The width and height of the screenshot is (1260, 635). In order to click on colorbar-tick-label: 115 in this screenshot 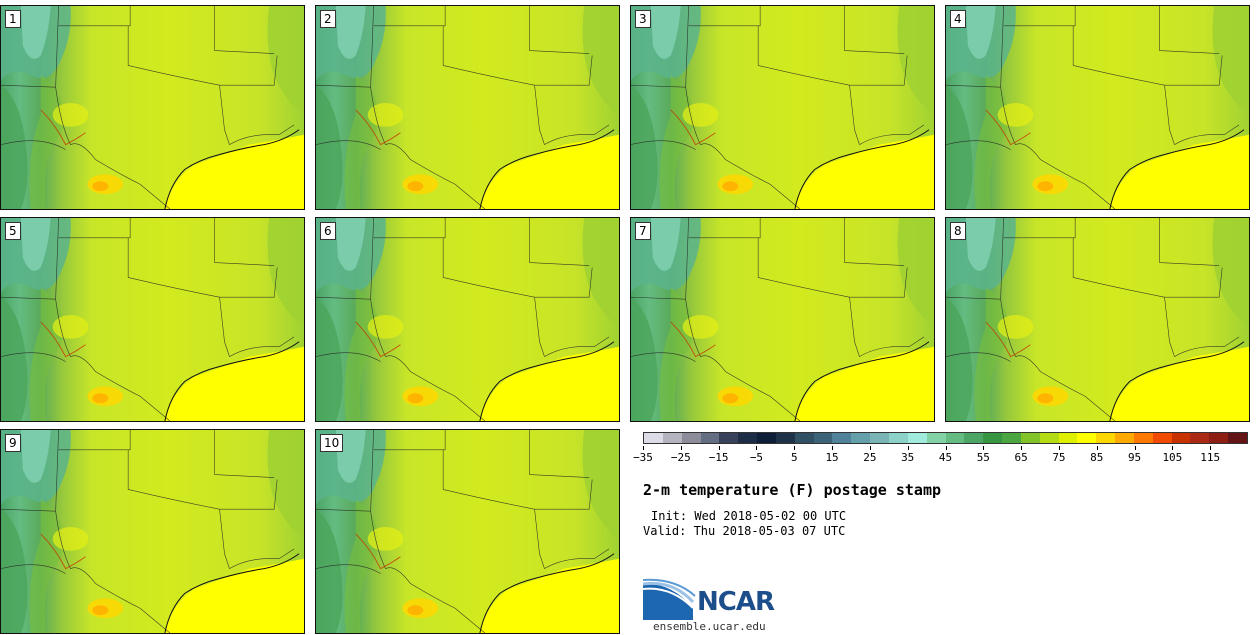, I will do `click(1210, 457)`.